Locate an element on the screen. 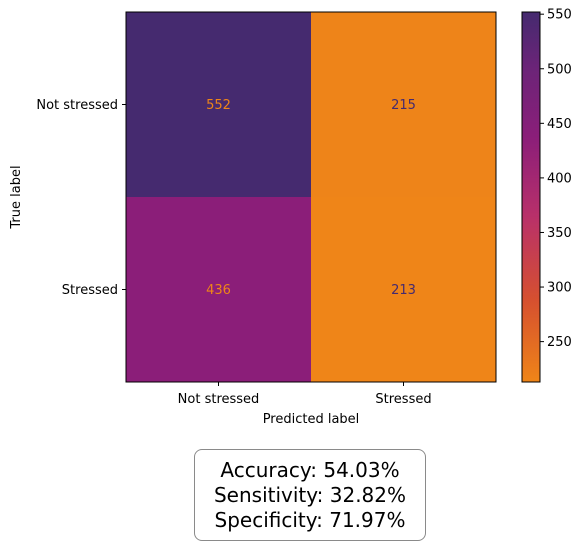  sensitivity-metric: Sensitivity: 32.82% is located at coordinates (310, 494).